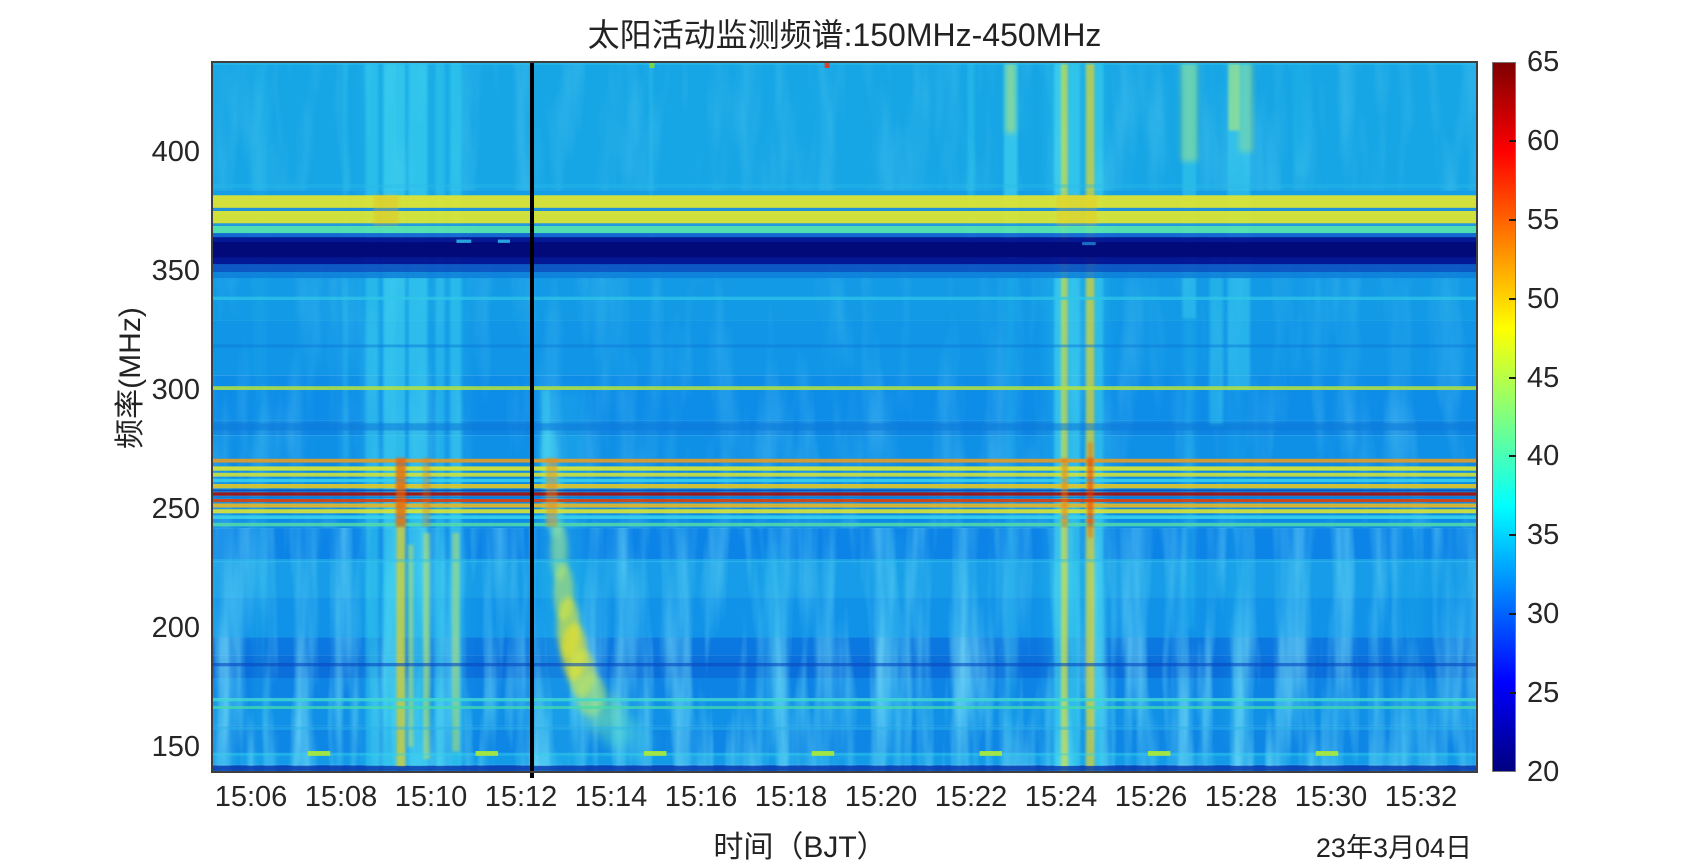 Image resolution: width=1700 pixels, height=866 pixels. I want to click on x-tick-label: 15:16, so click(701, 797).